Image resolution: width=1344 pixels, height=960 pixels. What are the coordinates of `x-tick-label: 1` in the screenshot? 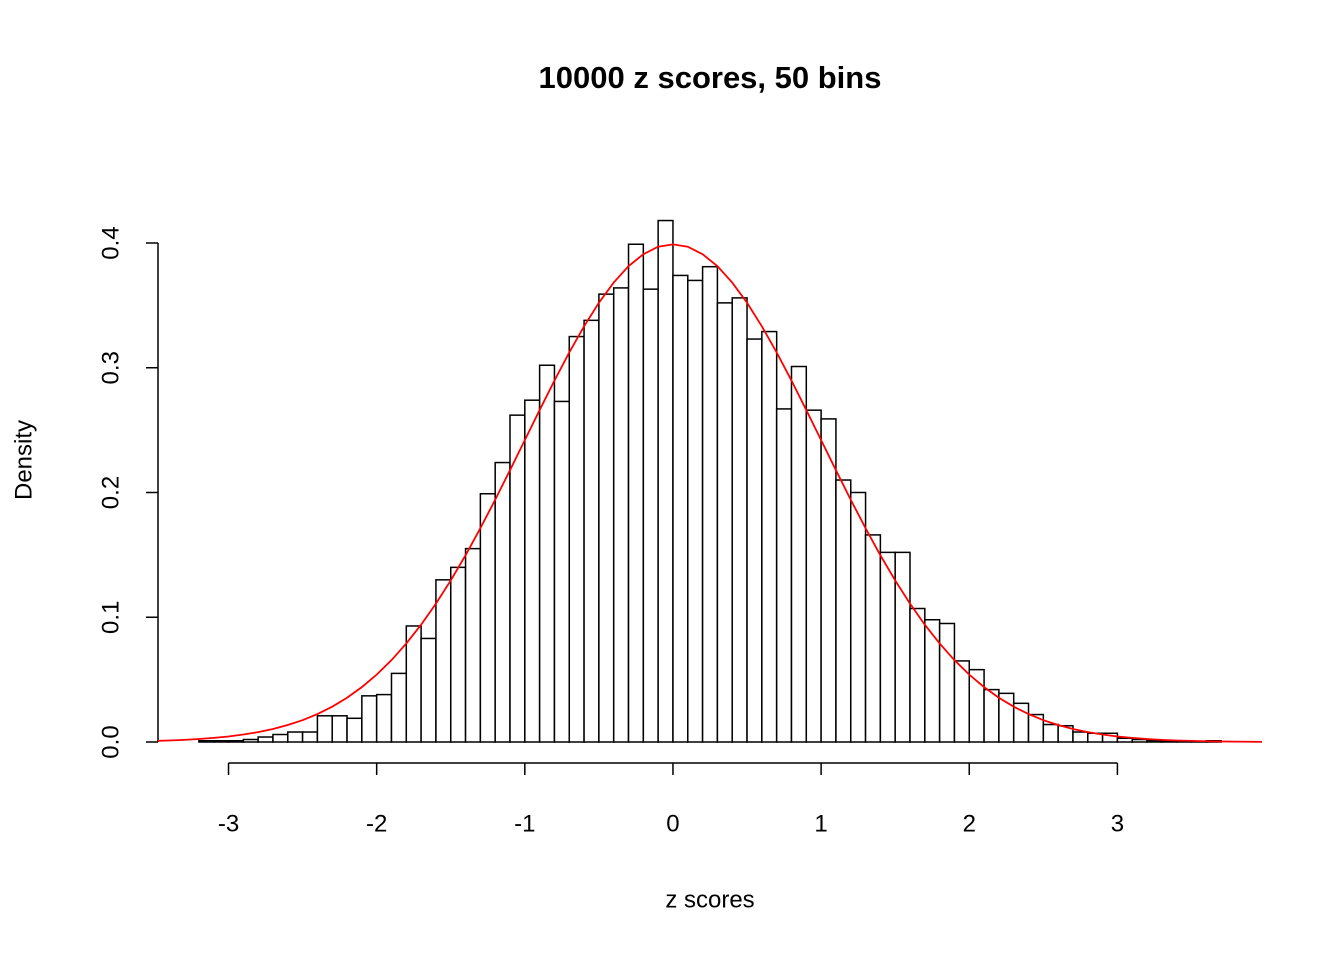 It's located at (820, 823).